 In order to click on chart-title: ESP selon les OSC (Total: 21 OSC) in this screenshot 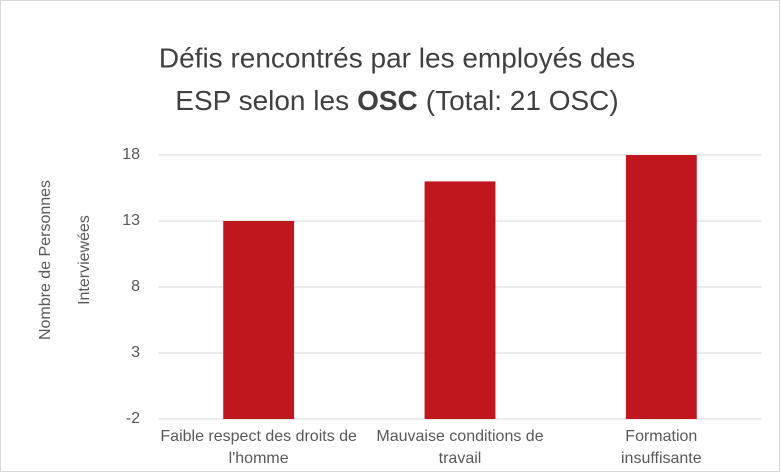, I will do `click(396, 100)`.